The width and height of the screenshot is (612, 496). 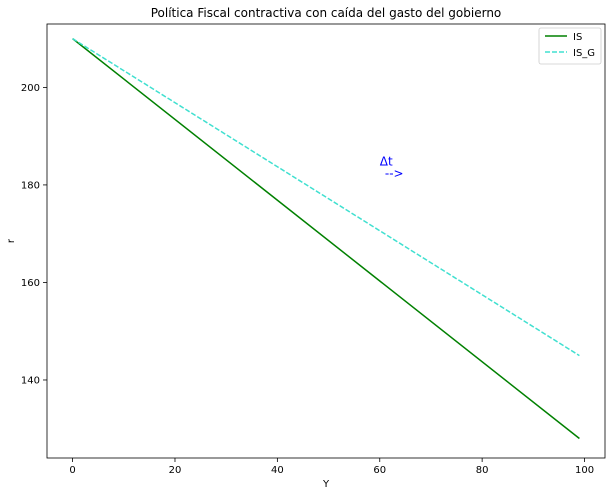 What do you see at coordinates (30, 185) in the screenshot?
I see `y-tick-label: 180` at bounding box center [30, 185].